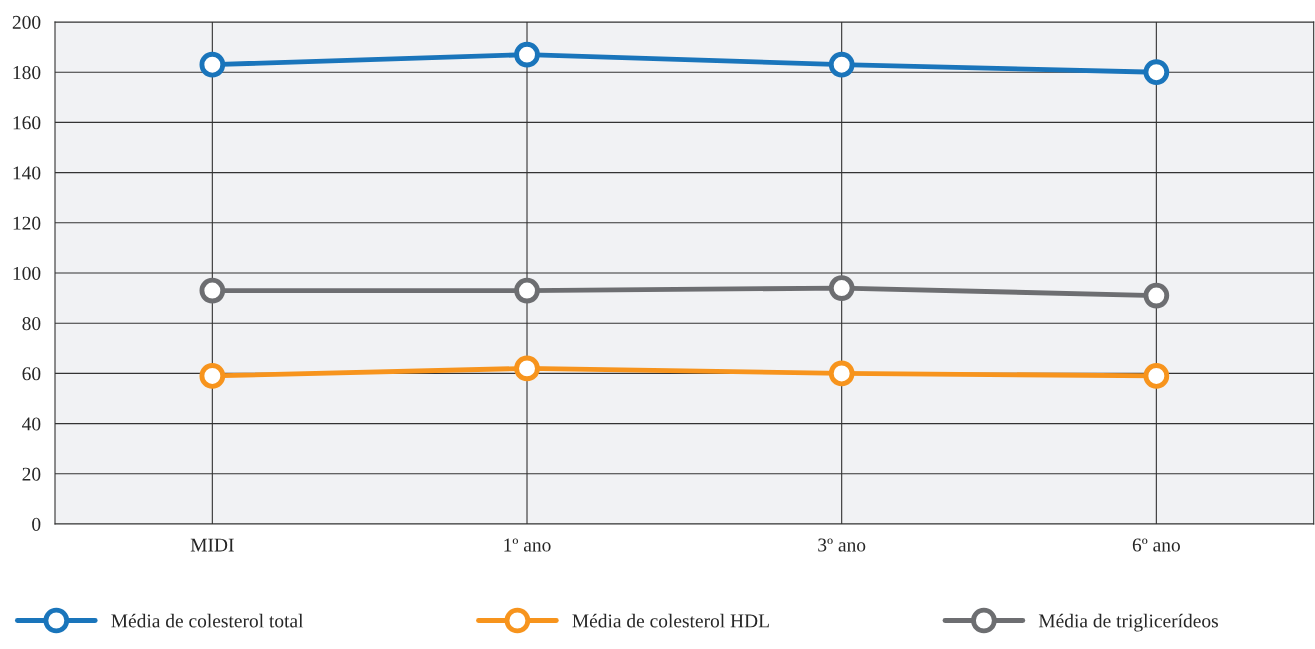 The image size is (1315, 649). What do you see at coordinates (842, 545) in the screenshot?
I see `x-tick-label: 3º ano` at bounding box center [842, 545].